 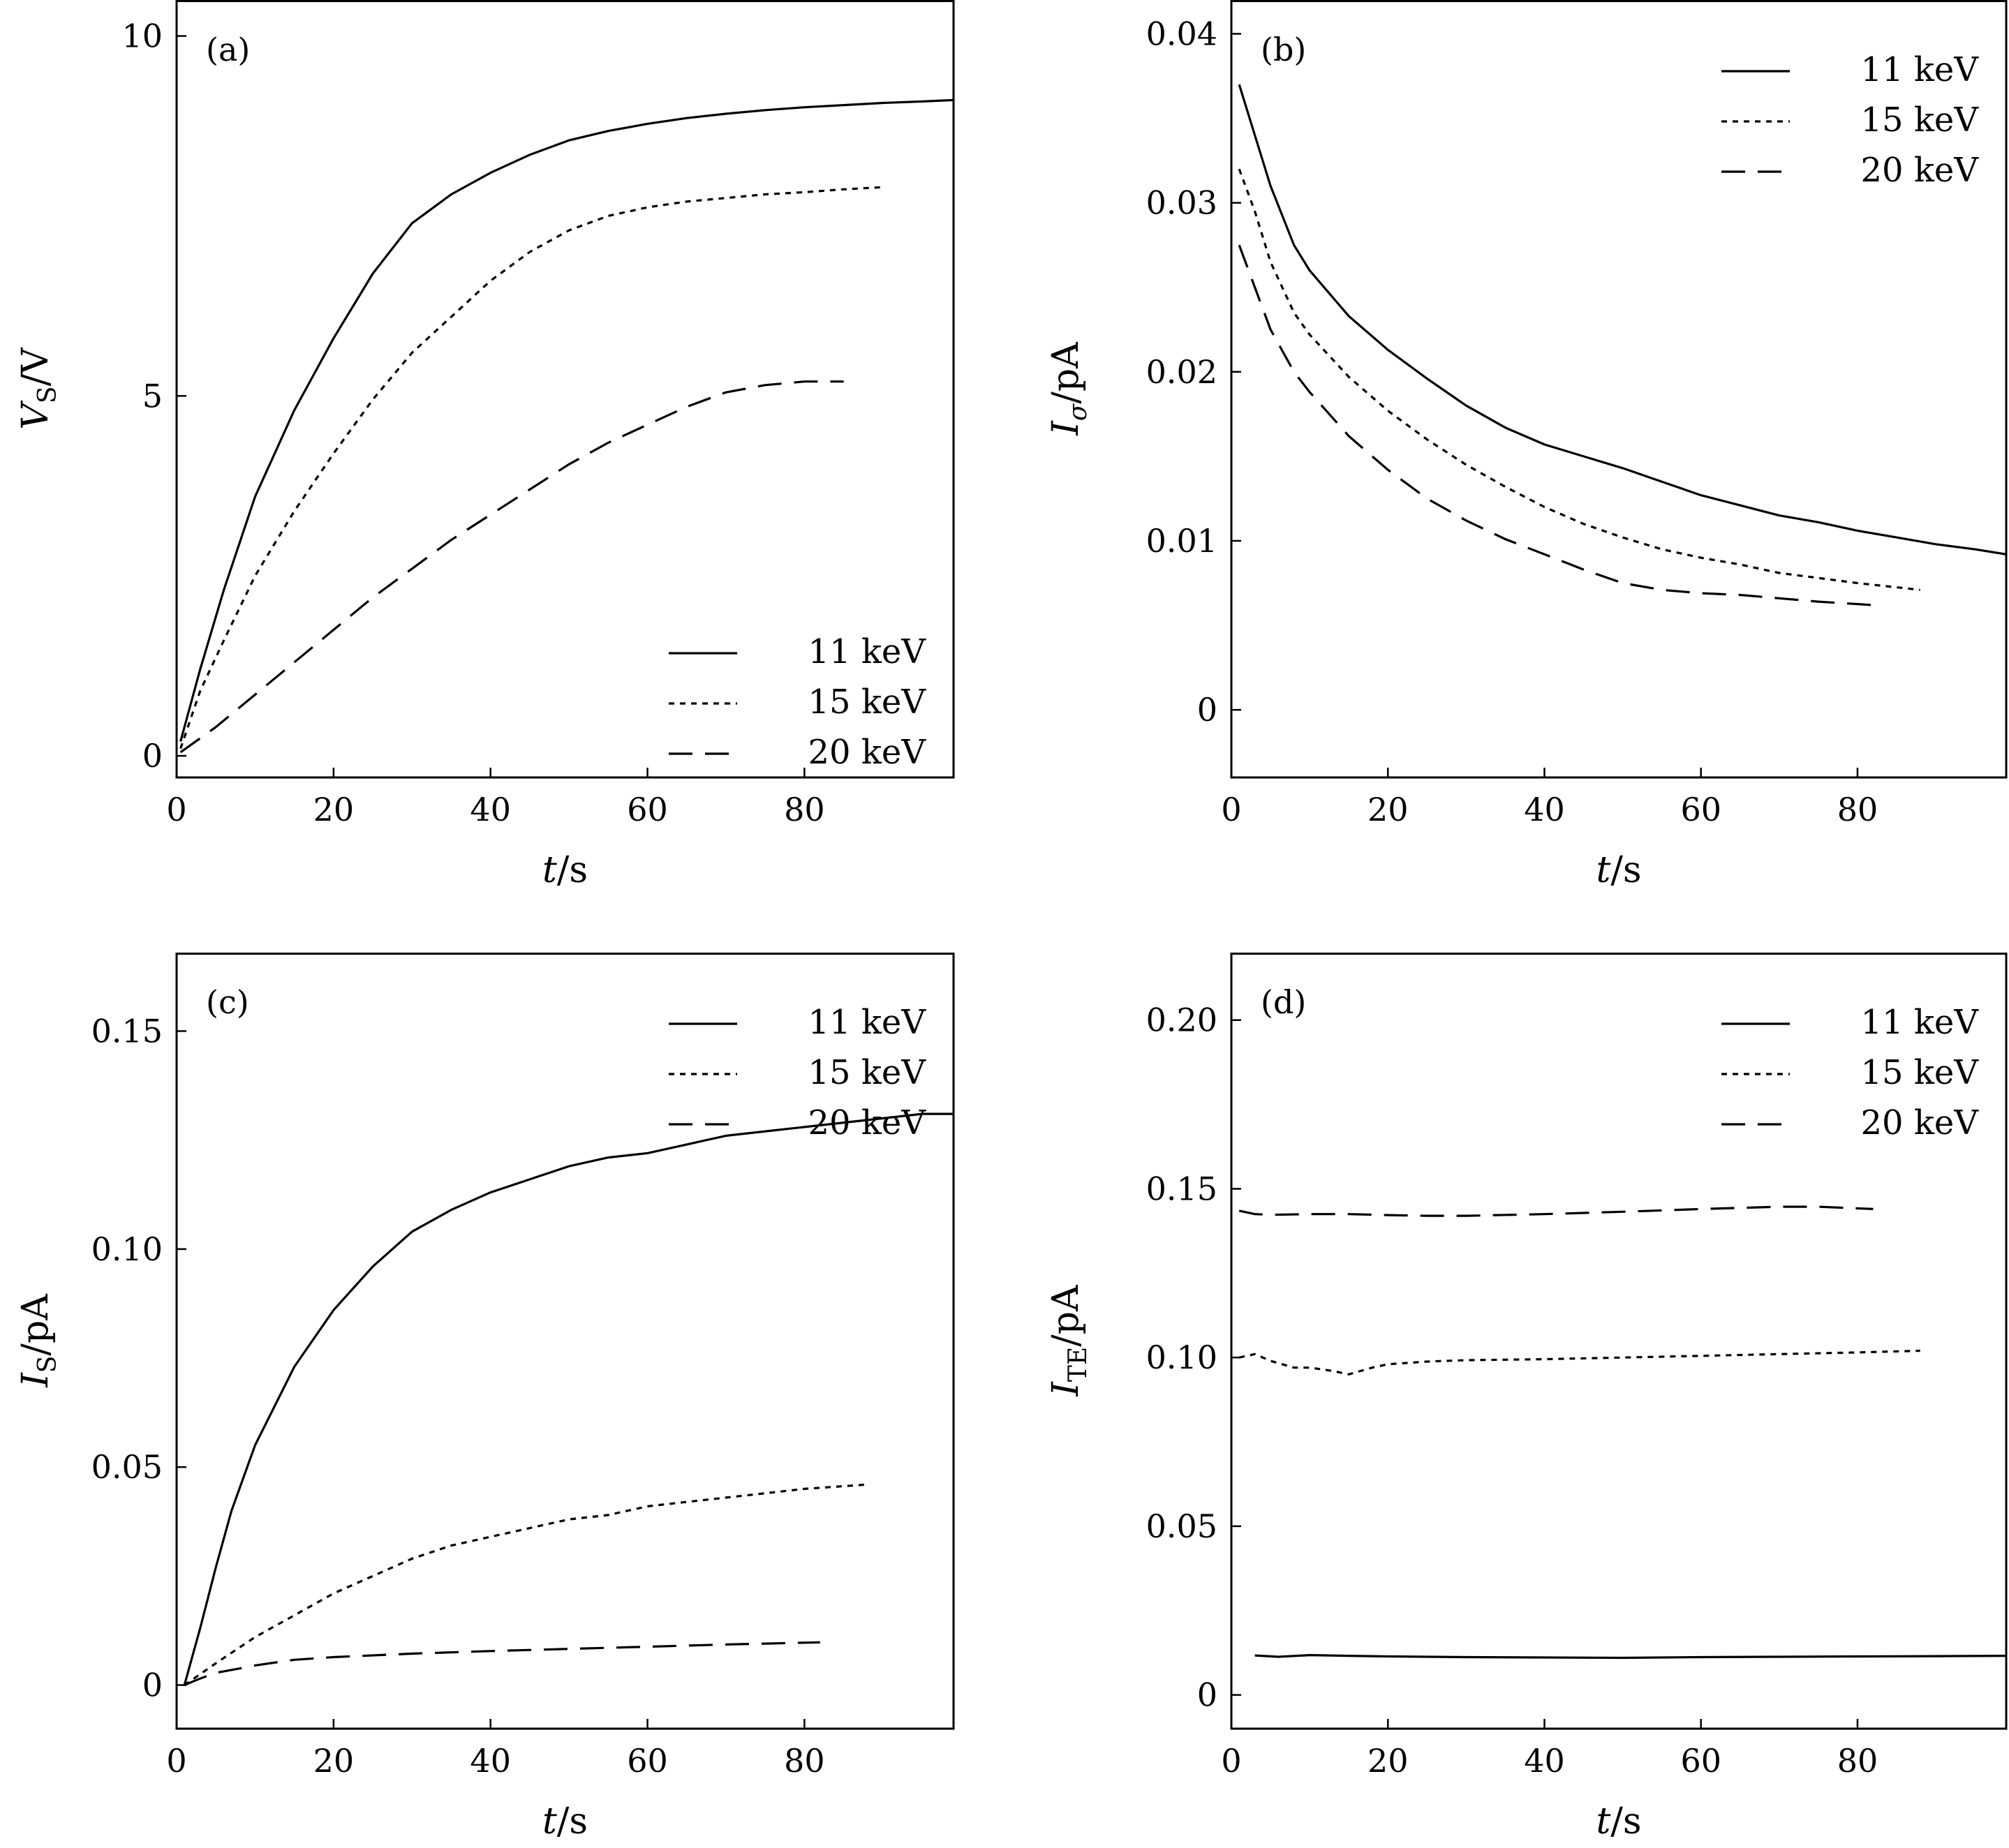 What do you see at coordinates (1181, 1020) in the screenshot?
I see `y-tick-label: 0.20` at bounding box center [1181, 1020].